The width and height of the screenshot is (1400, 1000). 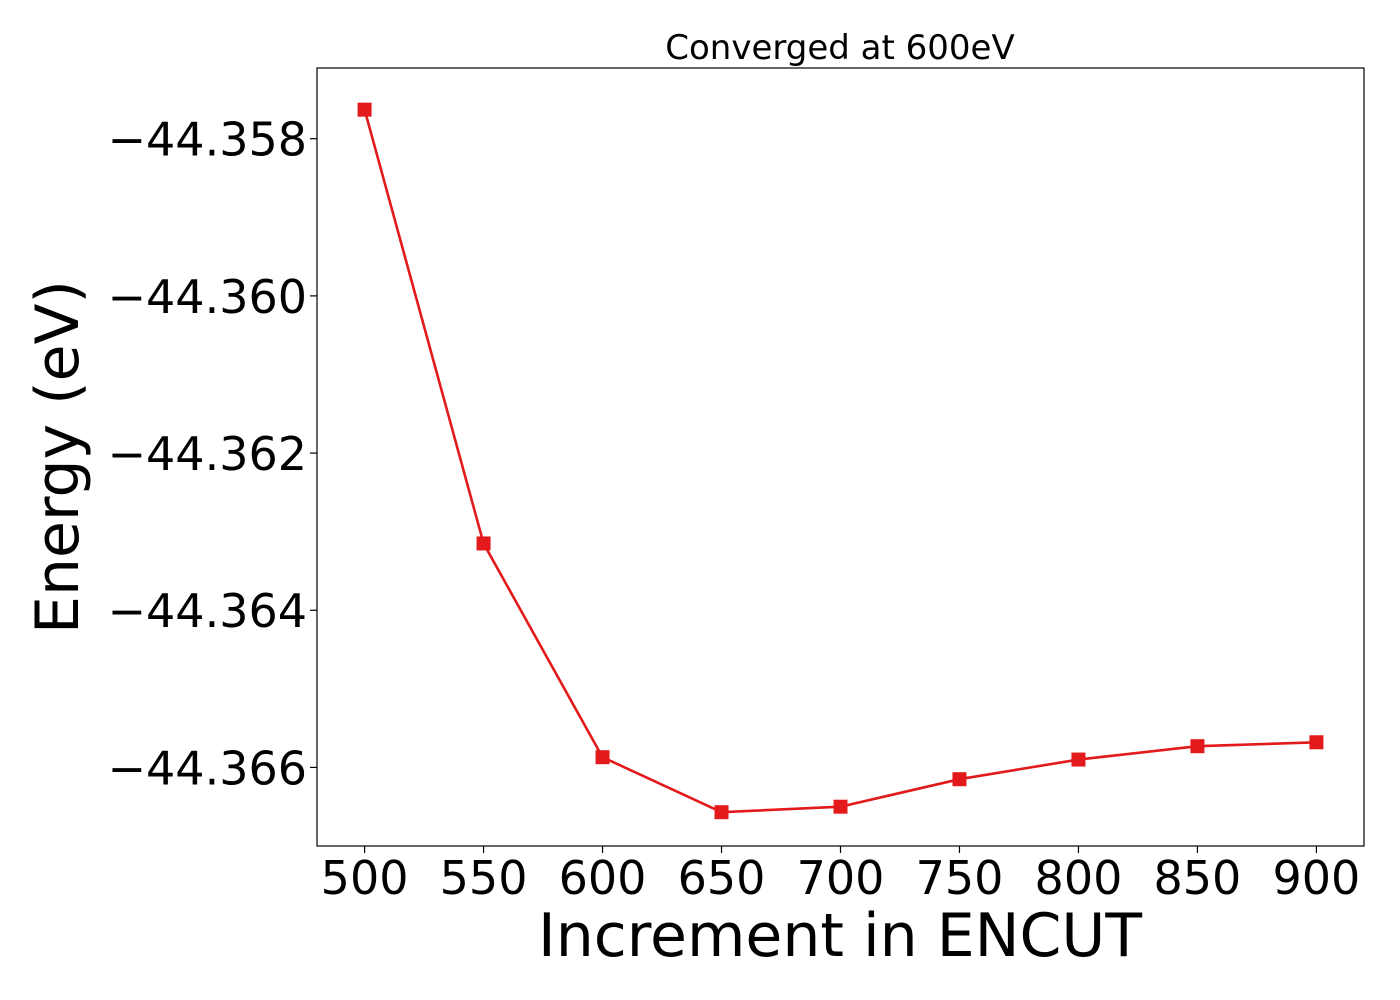 What do you see at coordinates (839, 48) in the screenshot?
I see `chart-title: Converged at 600eV` at bounding box center [839, 48].